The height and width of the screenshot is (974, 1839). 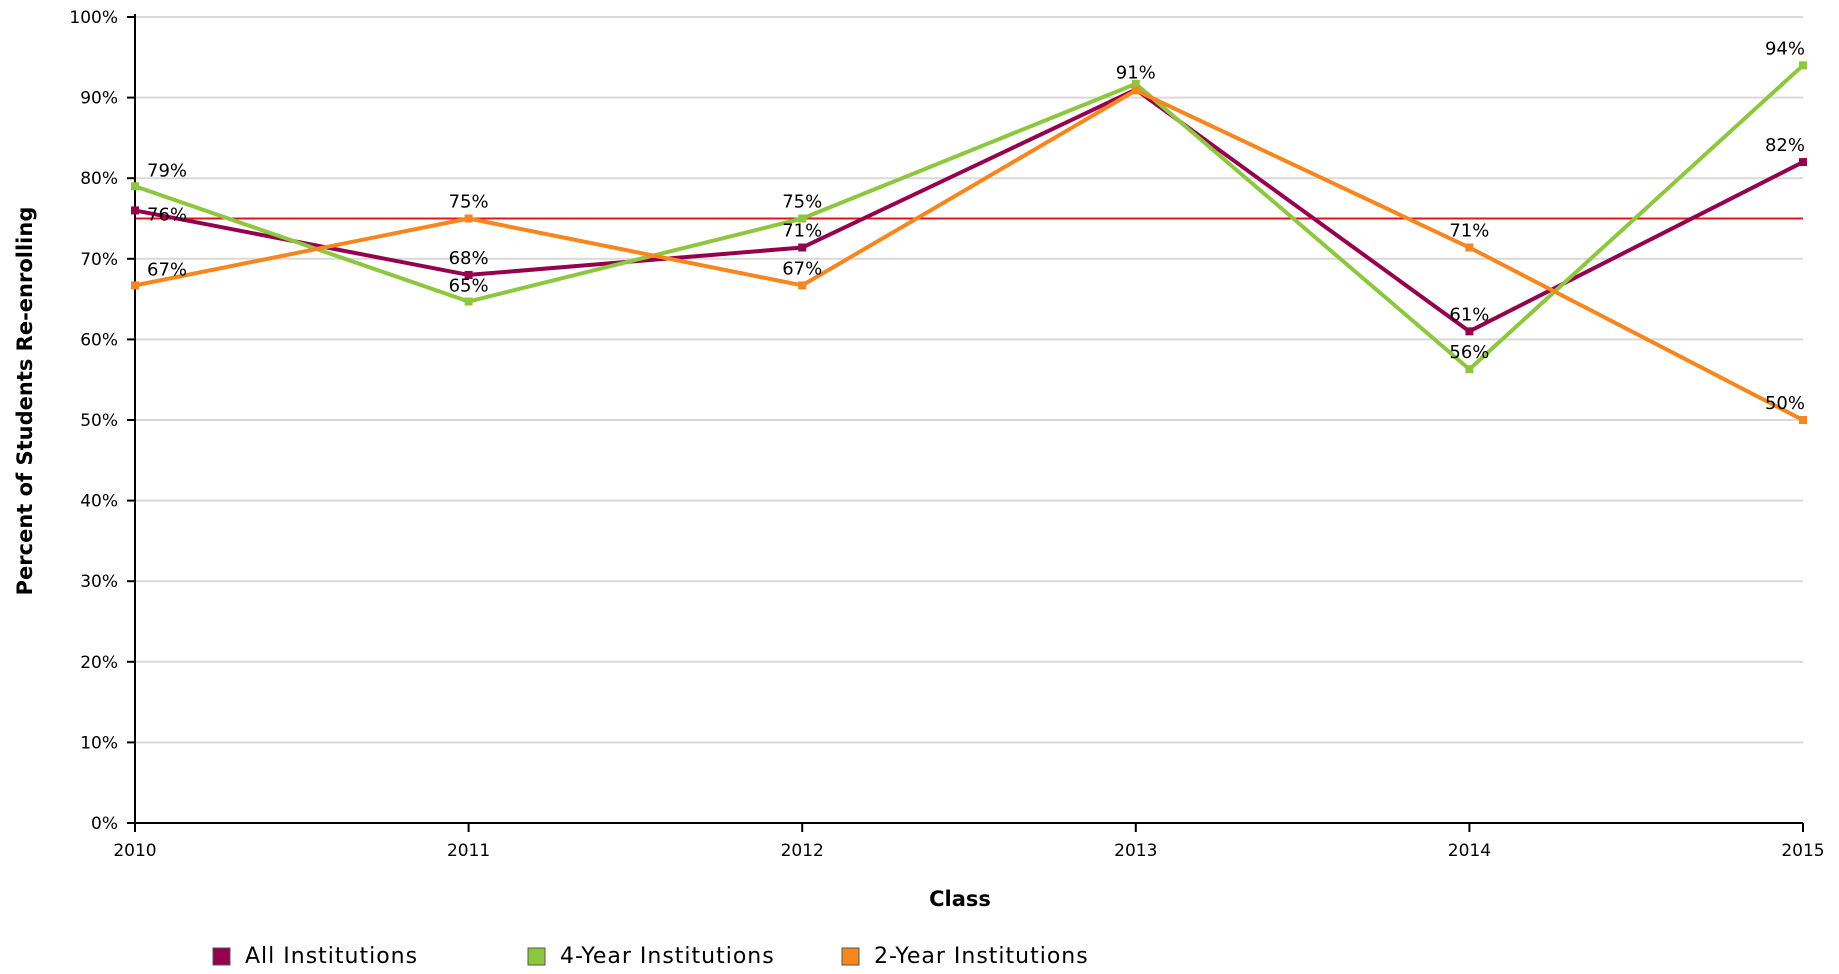 I want to click on legend-label: All Institutions, so click(x=331, y=956).